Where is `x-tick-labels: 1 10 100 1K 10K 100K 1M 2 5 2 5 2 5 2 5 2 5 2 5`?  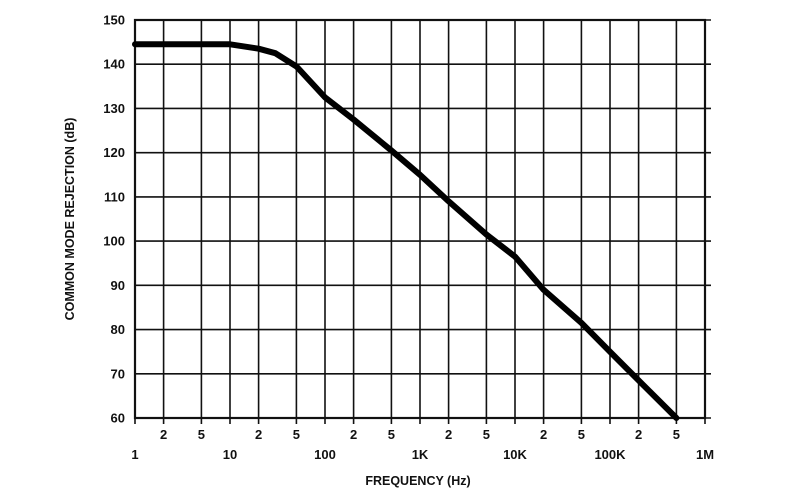 x-tick-labels: 1 10 100 1K 10K 100K 1M 2 5 2 5 2 5 2 5 2 5 2 5 is located at coordinates (422, 444).